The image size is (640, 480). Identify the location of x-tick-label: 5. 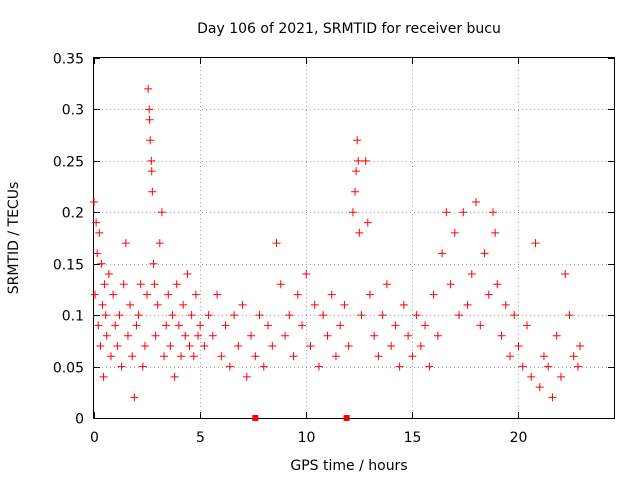
(200, 438).